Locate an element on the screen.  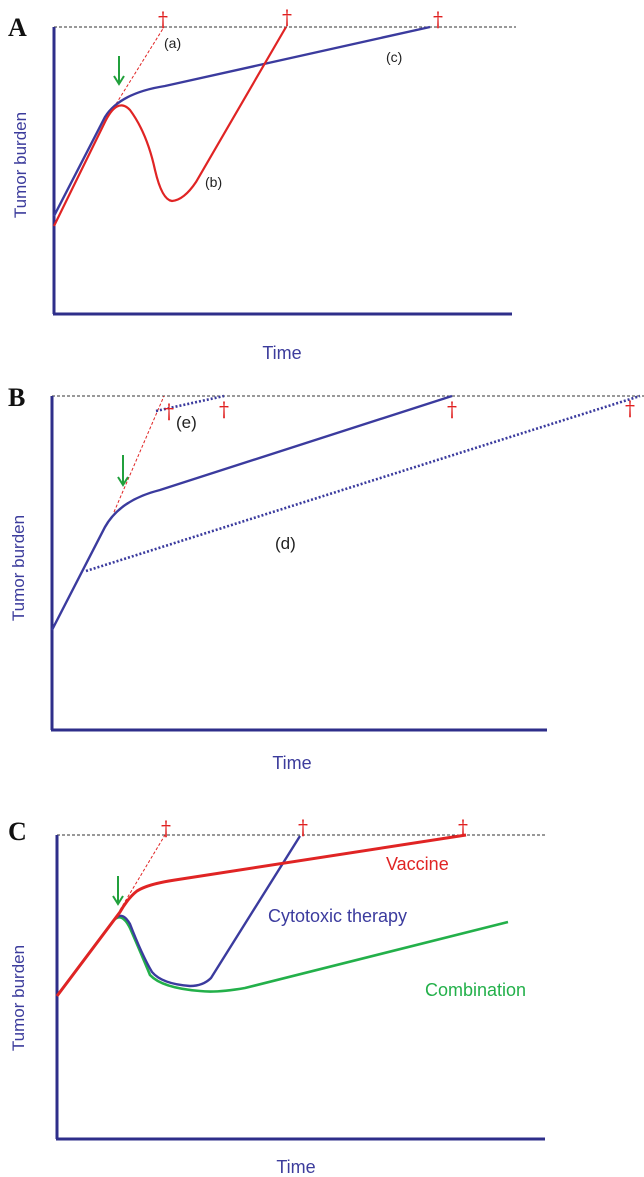
curve-label-a: (a) is located at coordinates (172, 43).